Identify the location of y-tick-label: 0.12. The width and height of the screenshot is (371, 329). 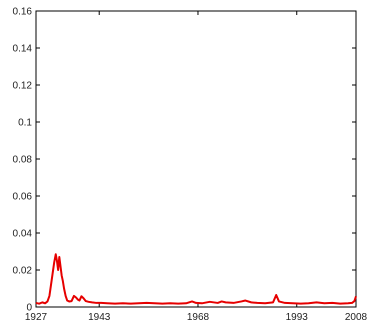
(23, 86).